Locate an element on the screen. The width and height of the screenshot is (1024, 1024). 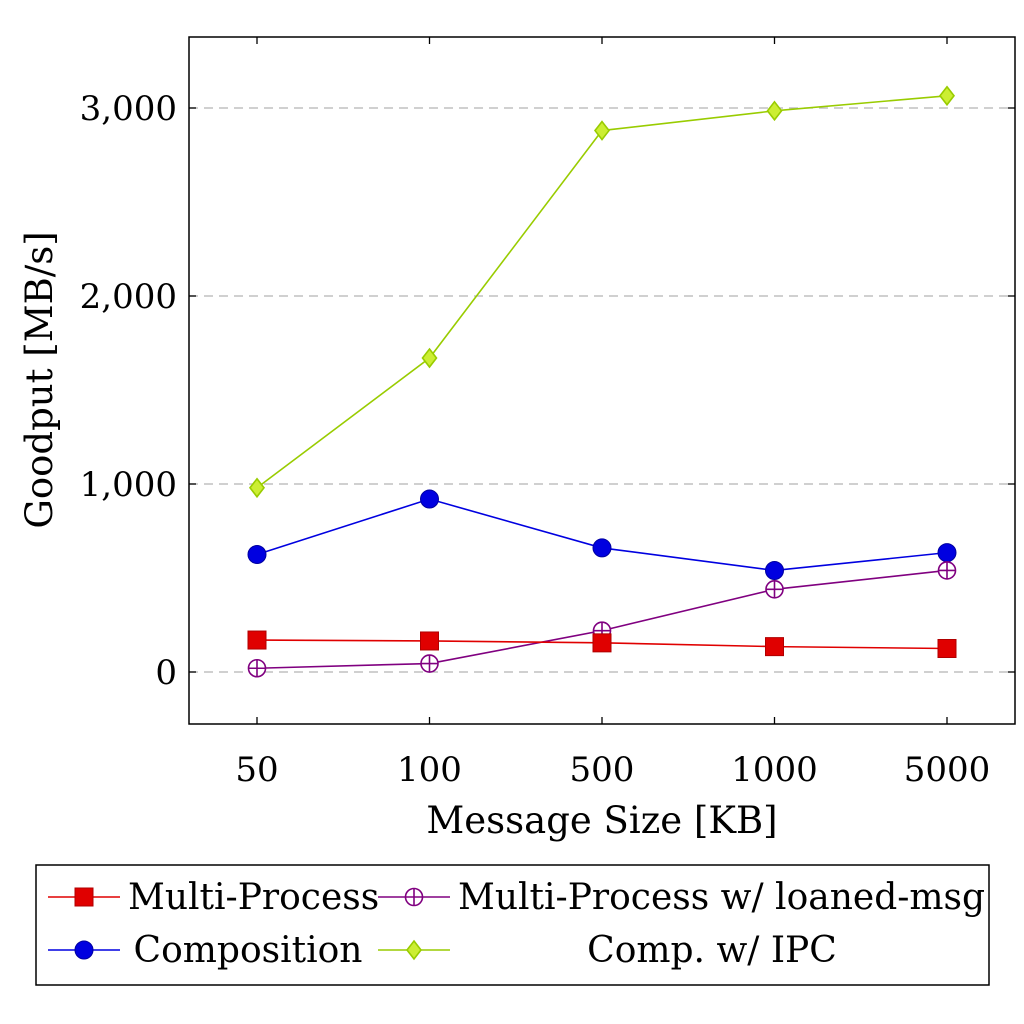
y-axis-title: Goodput [MB/s] is located at coordinates (39, 379).